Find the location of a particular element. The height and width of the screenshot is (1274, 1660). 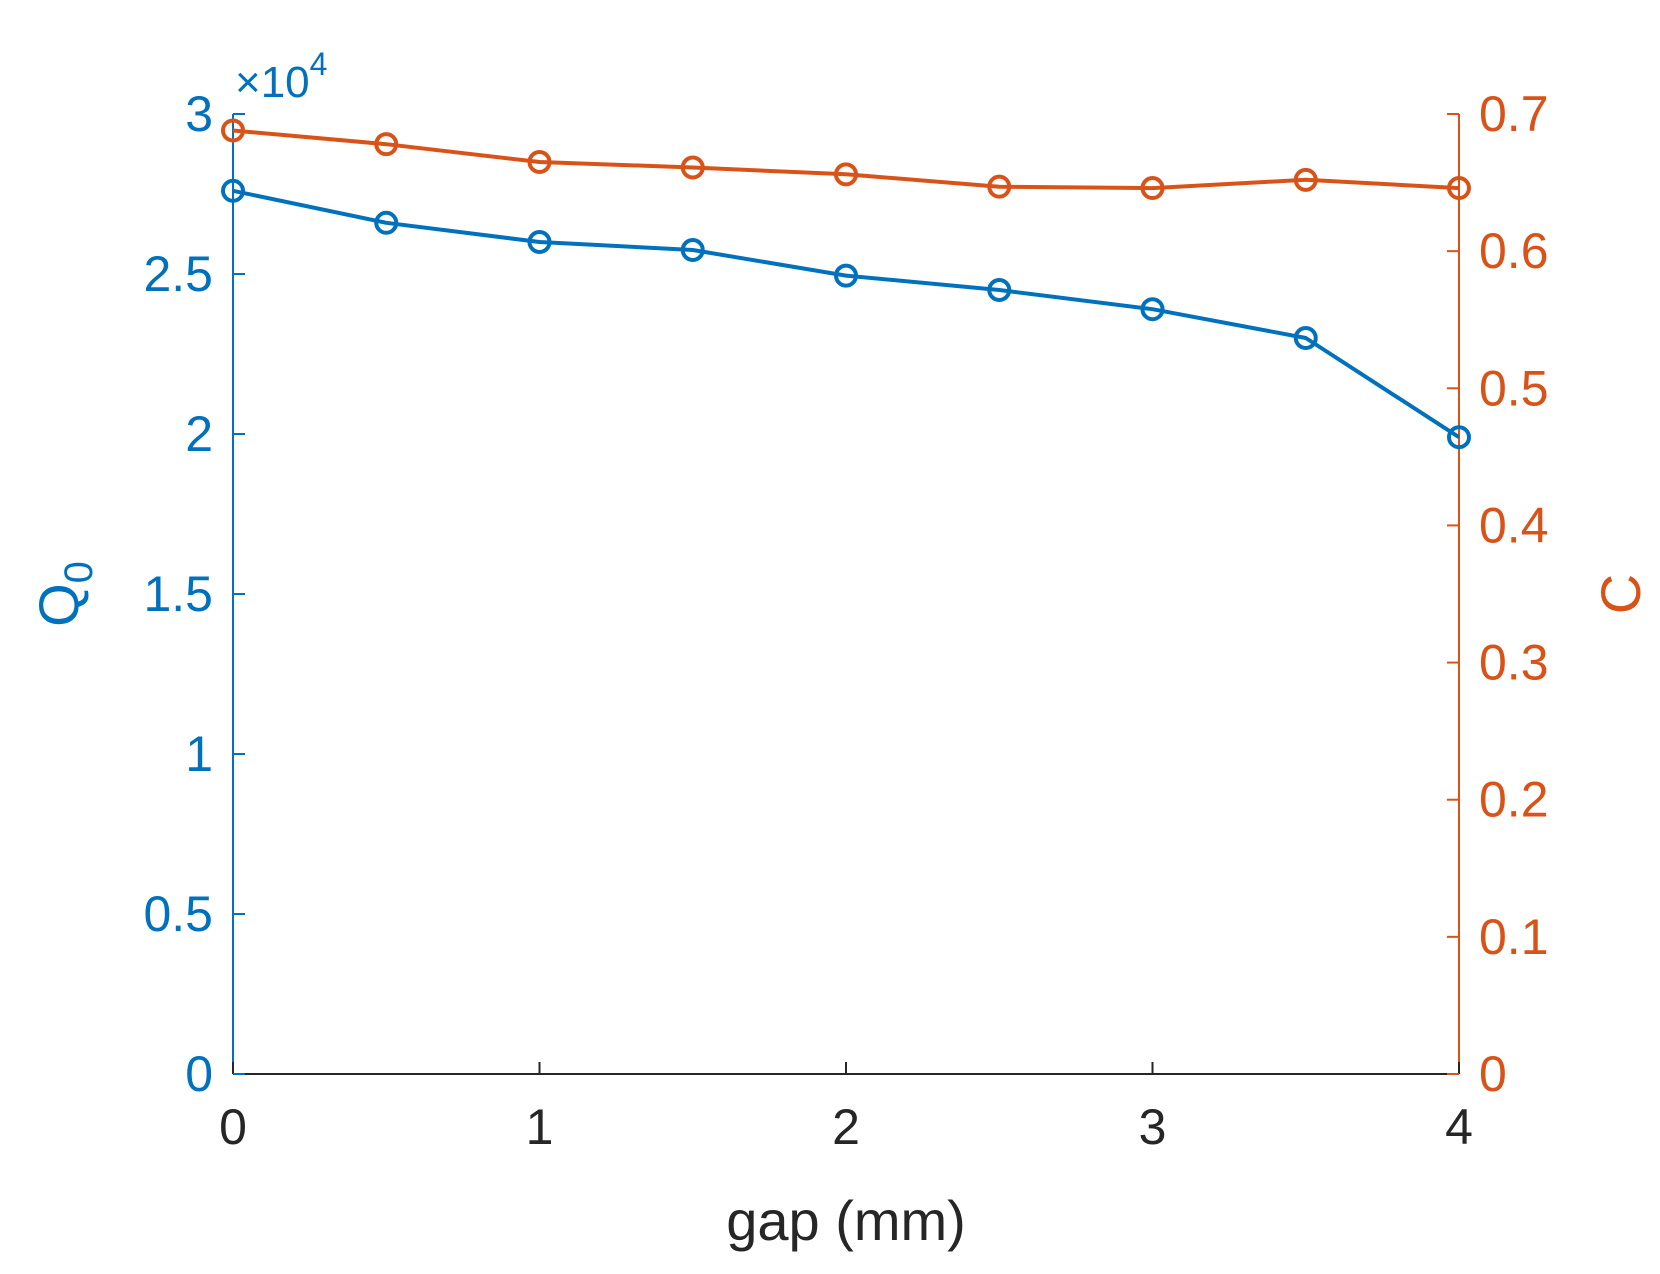

left-y-axis-label-subscript: 0 is located at coordinates (79, 572).